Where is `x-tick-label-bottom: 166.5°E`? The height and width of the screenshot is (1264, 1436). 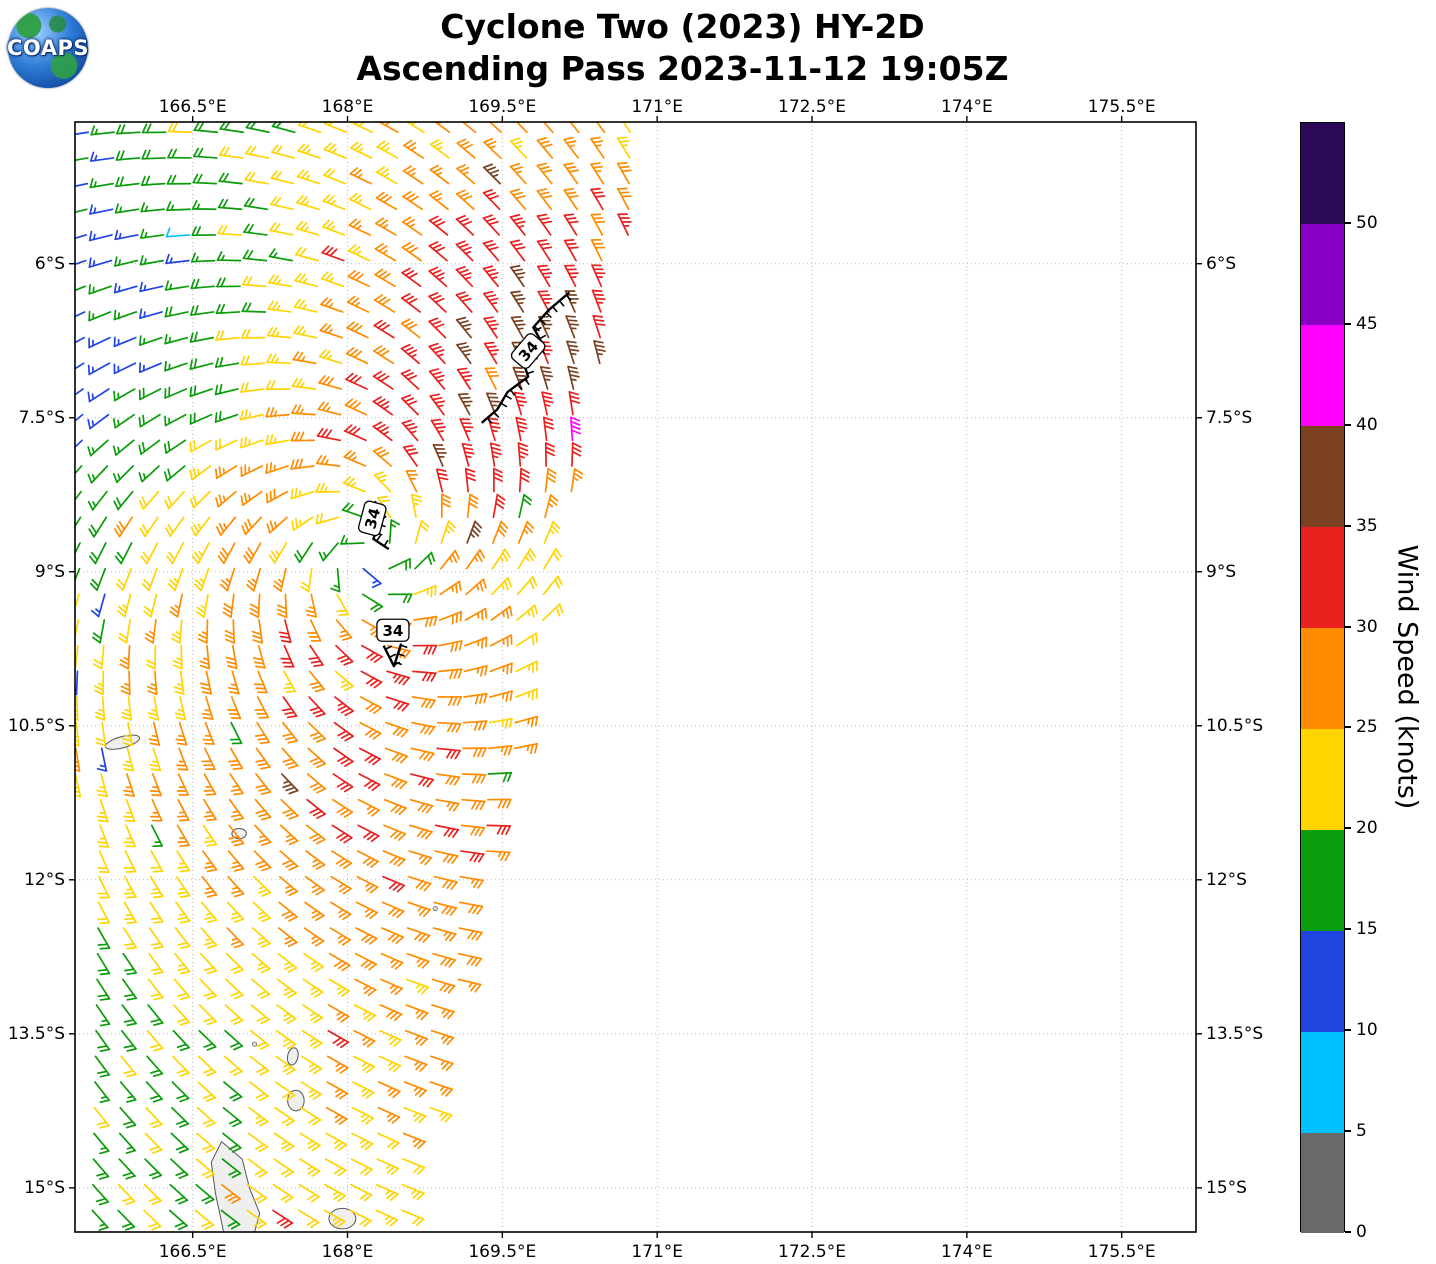 x-tick-label-bottom: 166.5°E is located at coordinates (192, 1252).